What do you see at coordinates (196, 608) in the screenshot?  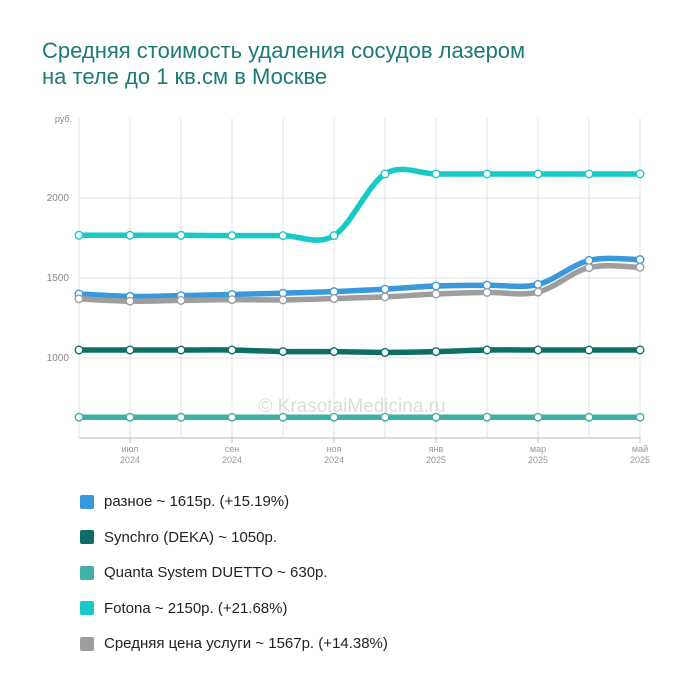 I see `legend-label: Fotona ~ 2150р. (+21.68%)` at bounding box center [196, 608].